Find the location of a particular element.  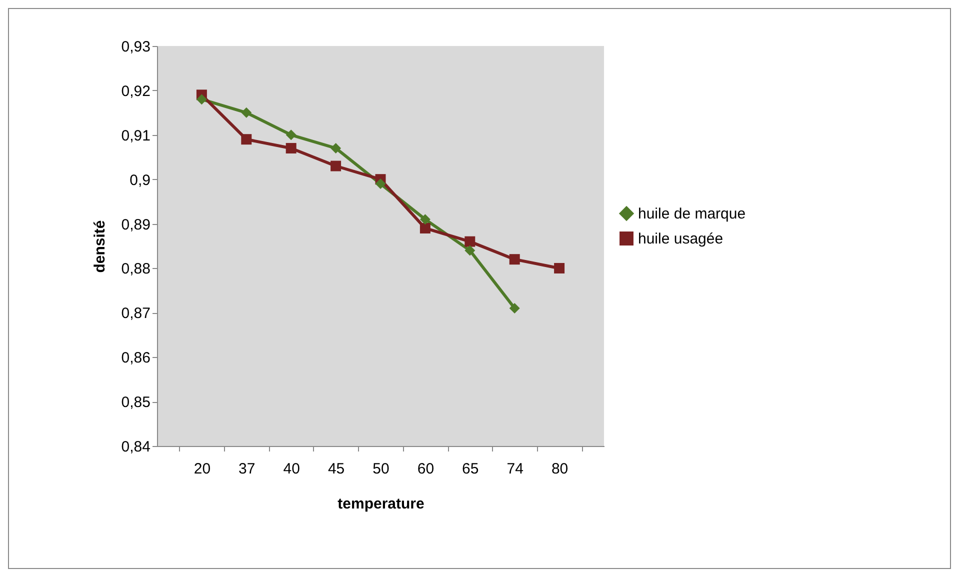

x-tick-label: 37 is located at coordinates (247, 469).